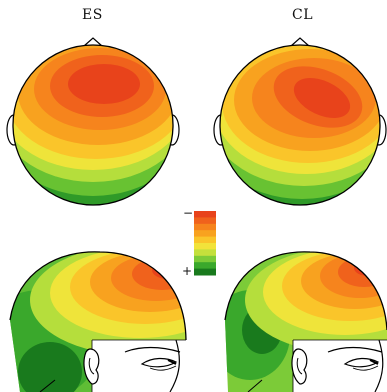 The height and width of the screenshot is (392, 387). Describe the element at coordinates (159, 362) in the screenshot. I see `eye-icon` at that location.